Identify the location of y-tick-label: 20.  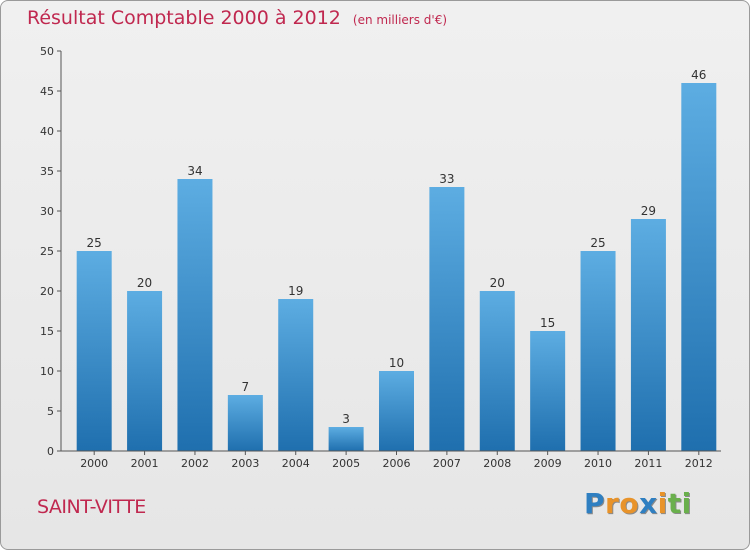
(47, 291).